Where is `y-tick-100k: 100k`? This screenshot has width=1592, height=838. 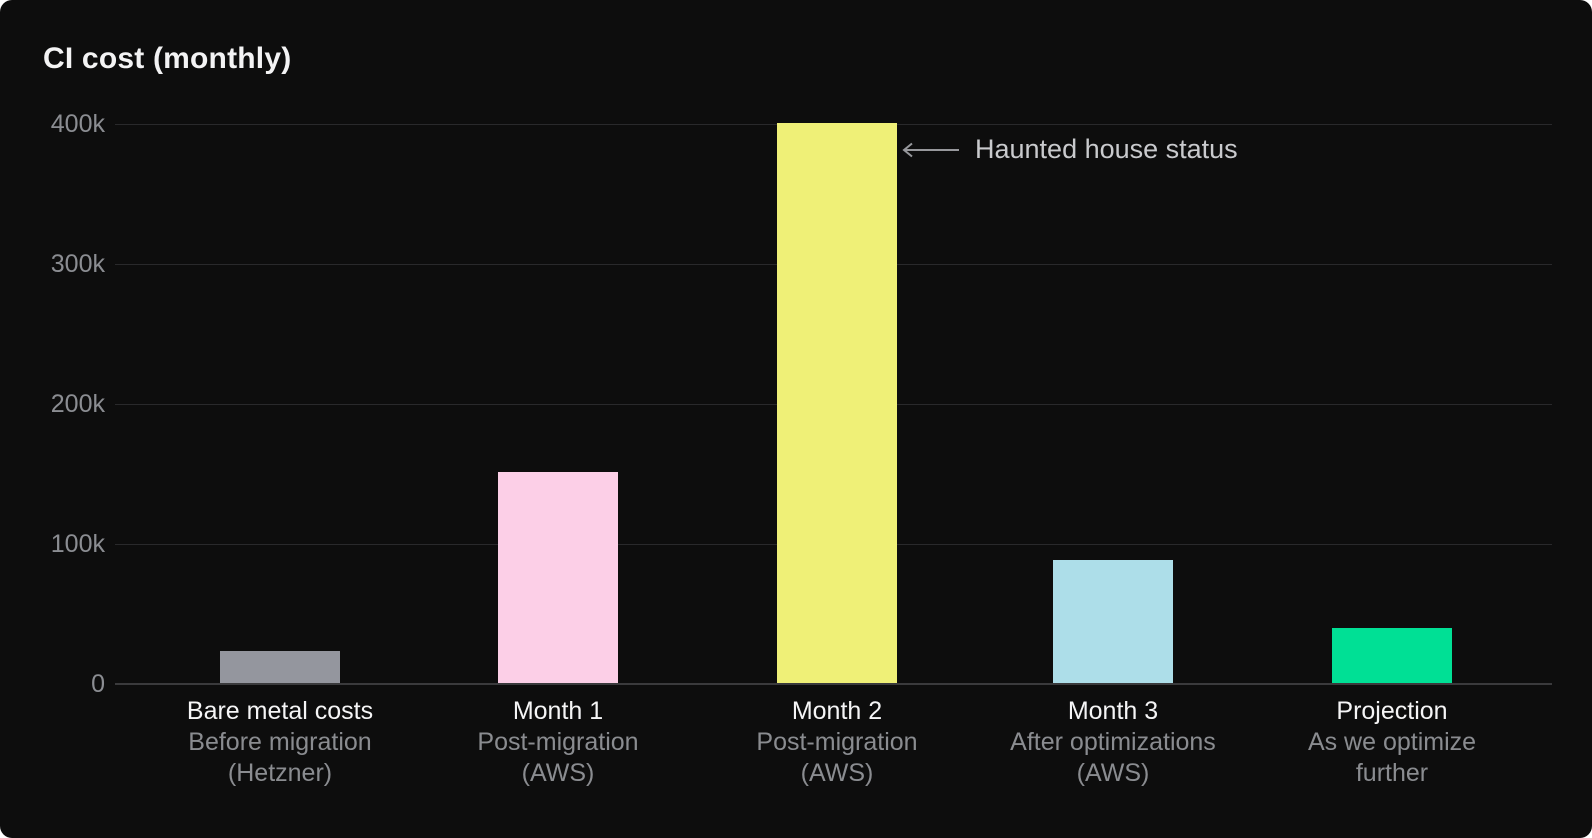 y-tick-100k: 100k is located at coordinates (77, 544).